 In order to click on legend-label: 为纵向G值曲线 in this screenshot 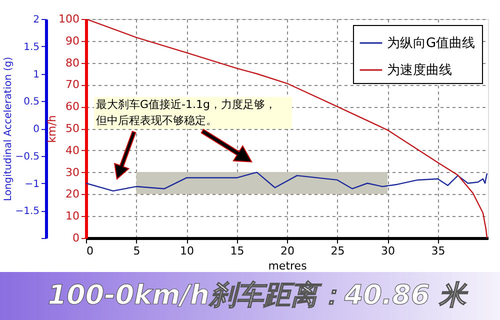, I will do `click(431, 43)`.